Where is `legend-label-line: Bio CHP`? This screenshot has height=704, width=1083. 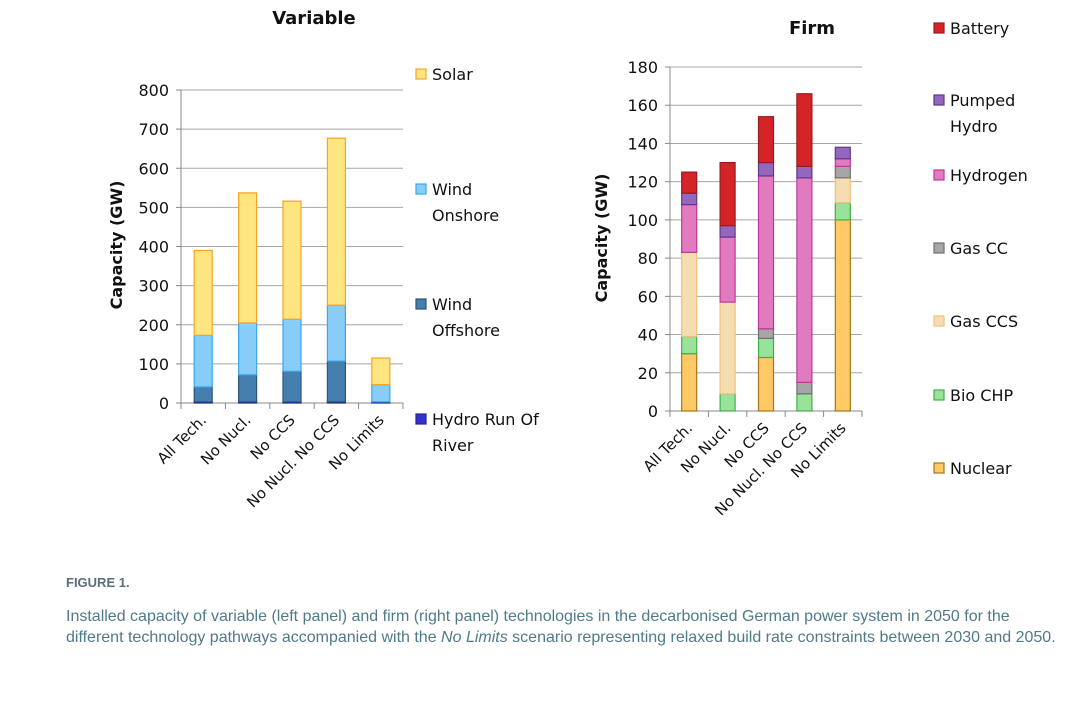 legend-label-line: Bio CHP is located at coordinates (982, 395).